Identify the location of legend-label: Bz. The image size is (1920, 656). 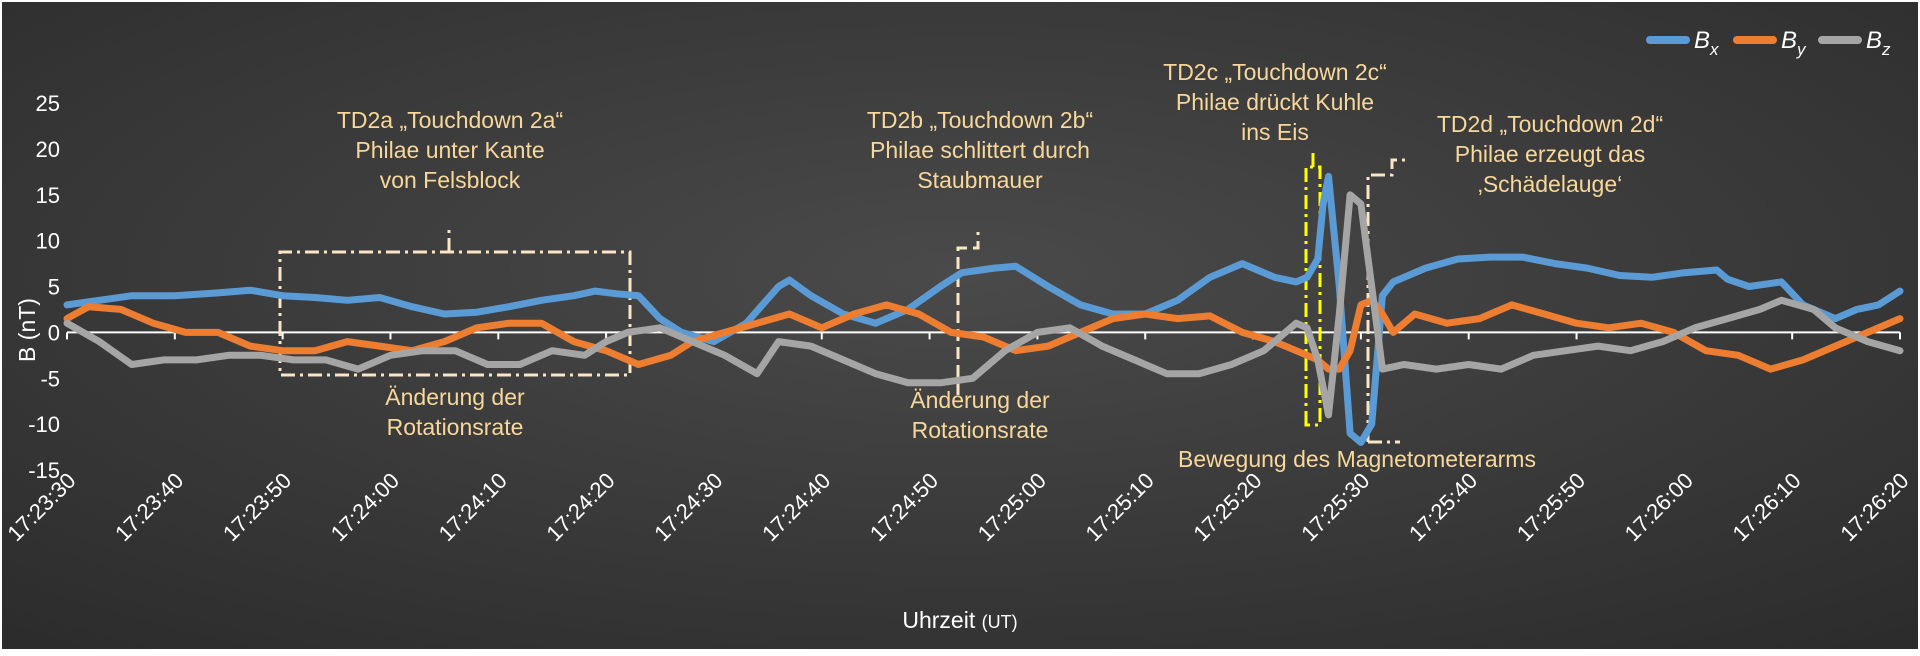
(1878, 43).